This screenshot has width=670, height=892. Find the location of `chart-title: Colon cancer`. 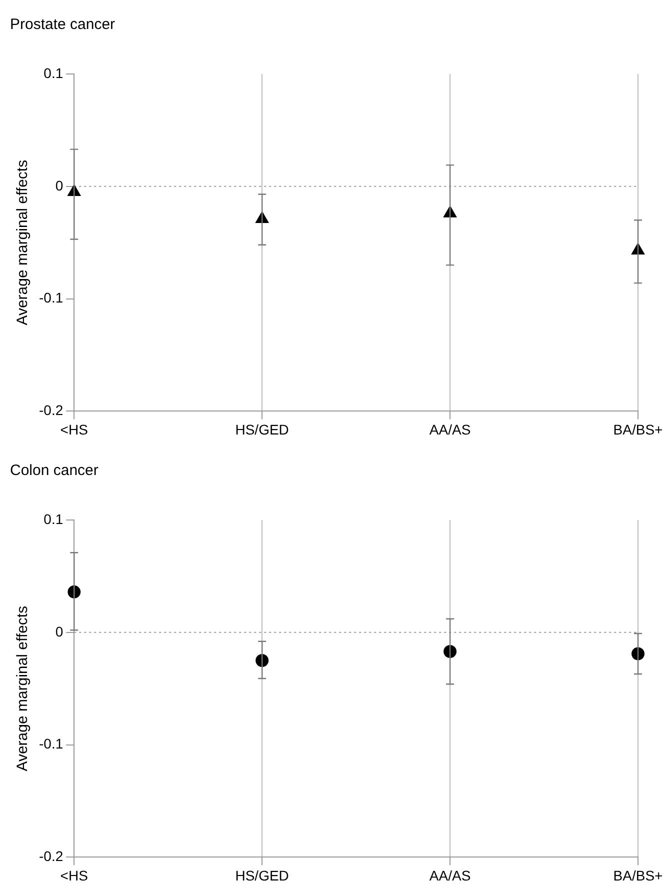

chart-title: Colon cancer is located at coordinates (54, 471).